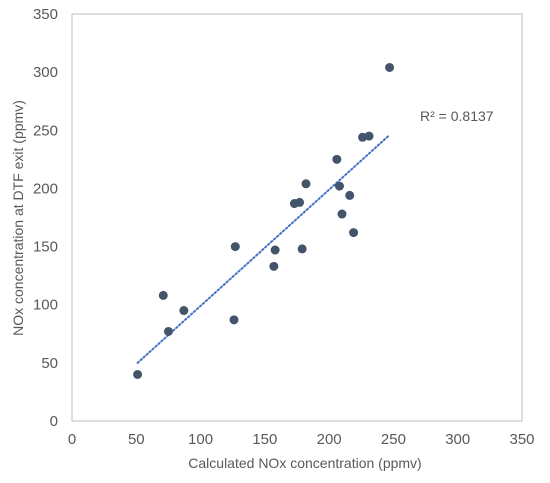 The image size is (550, 483). I want to click on x-tick-label: 50, so click(136, 439).